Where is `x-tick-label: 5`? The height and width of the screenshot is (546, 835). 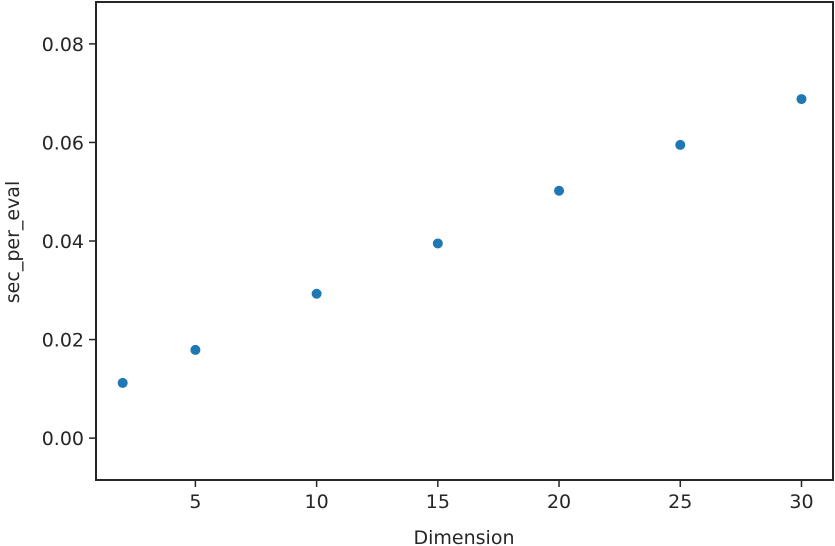
x-tick-label: 5 is located at coordinates (195, 502).